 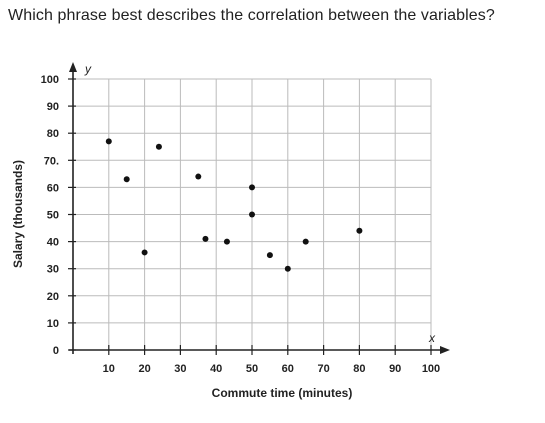 I want to click on x-tick-labels: 10 20 30 40 50 60 70 80 90 100, so click(x=272, y=369).